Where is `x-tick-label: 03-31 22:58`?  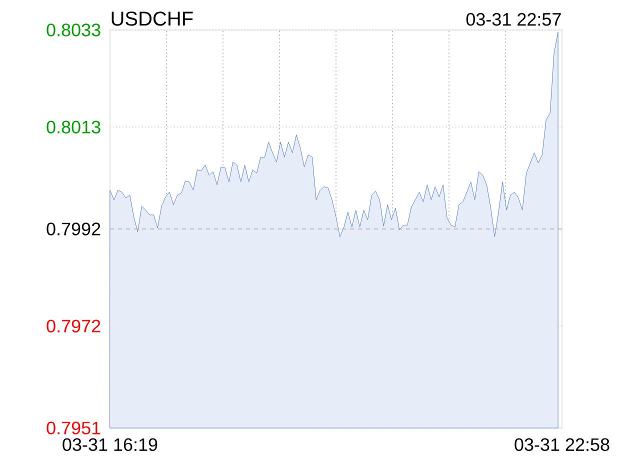
x-tick-label: 03-31 22:58 is located at coordinates (562, 444).